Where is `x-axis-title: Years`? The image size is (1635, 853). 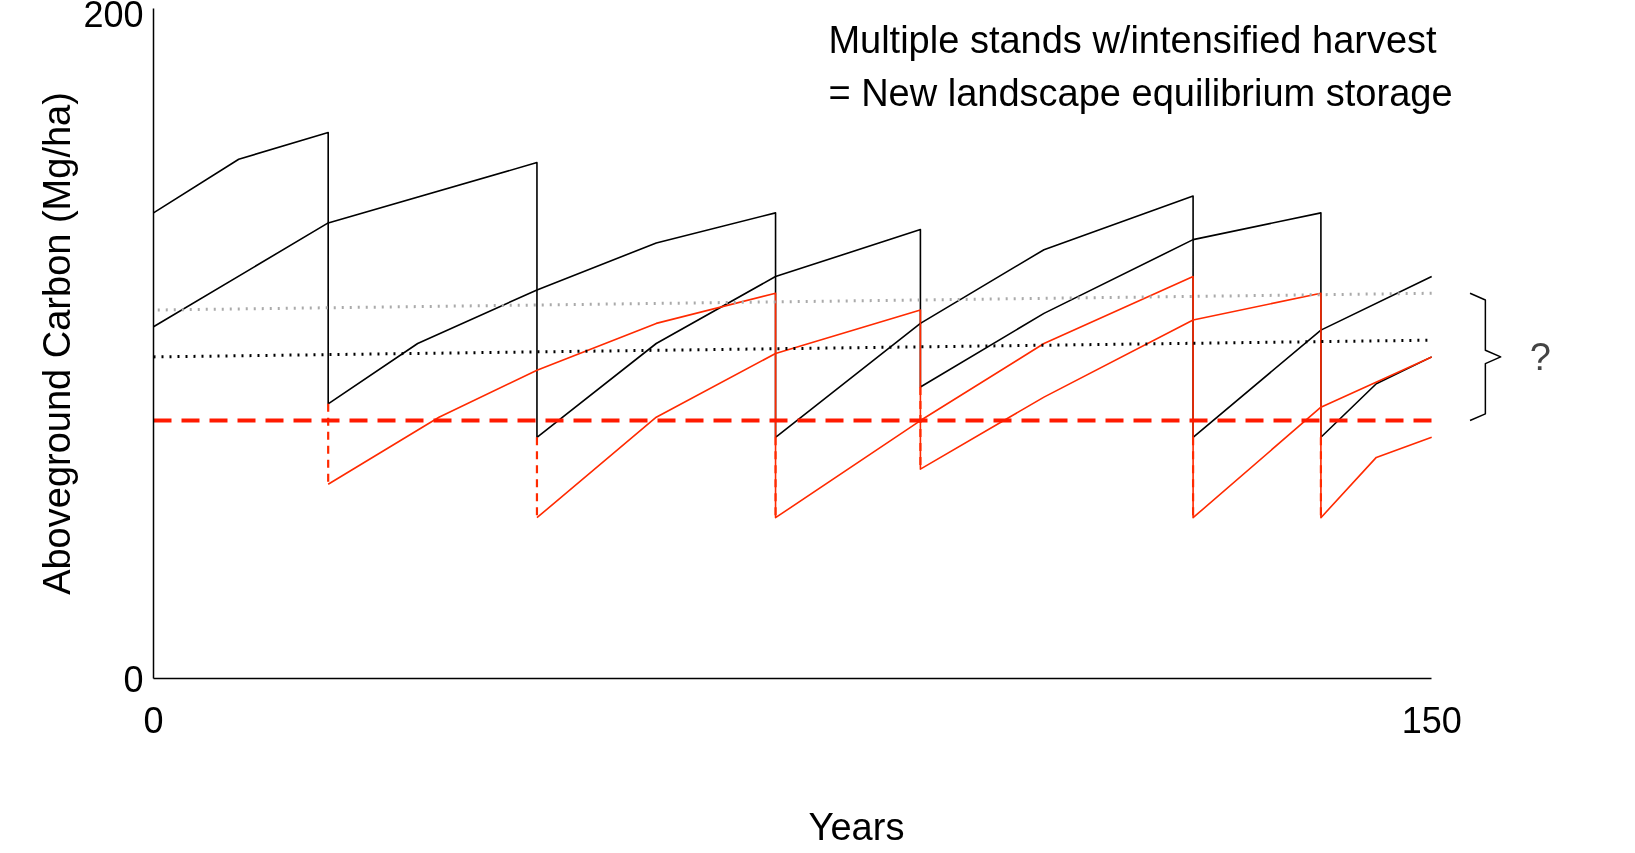
x-axis-title: Years is located at coordinates (856, 826).